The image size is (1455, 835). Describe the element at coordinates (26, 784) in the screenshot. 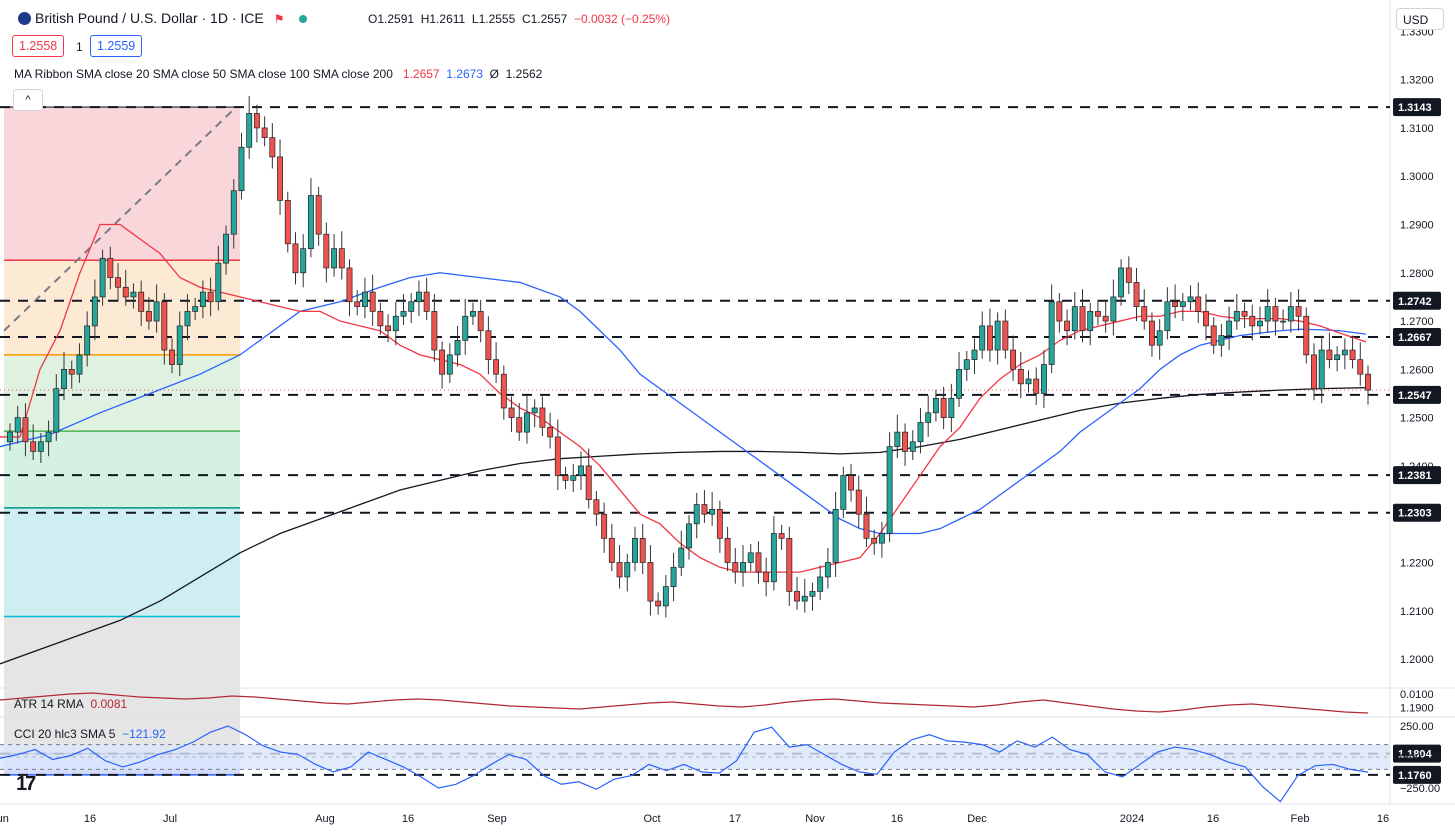

I see `tradingview-logo-icon: 17` at that location.